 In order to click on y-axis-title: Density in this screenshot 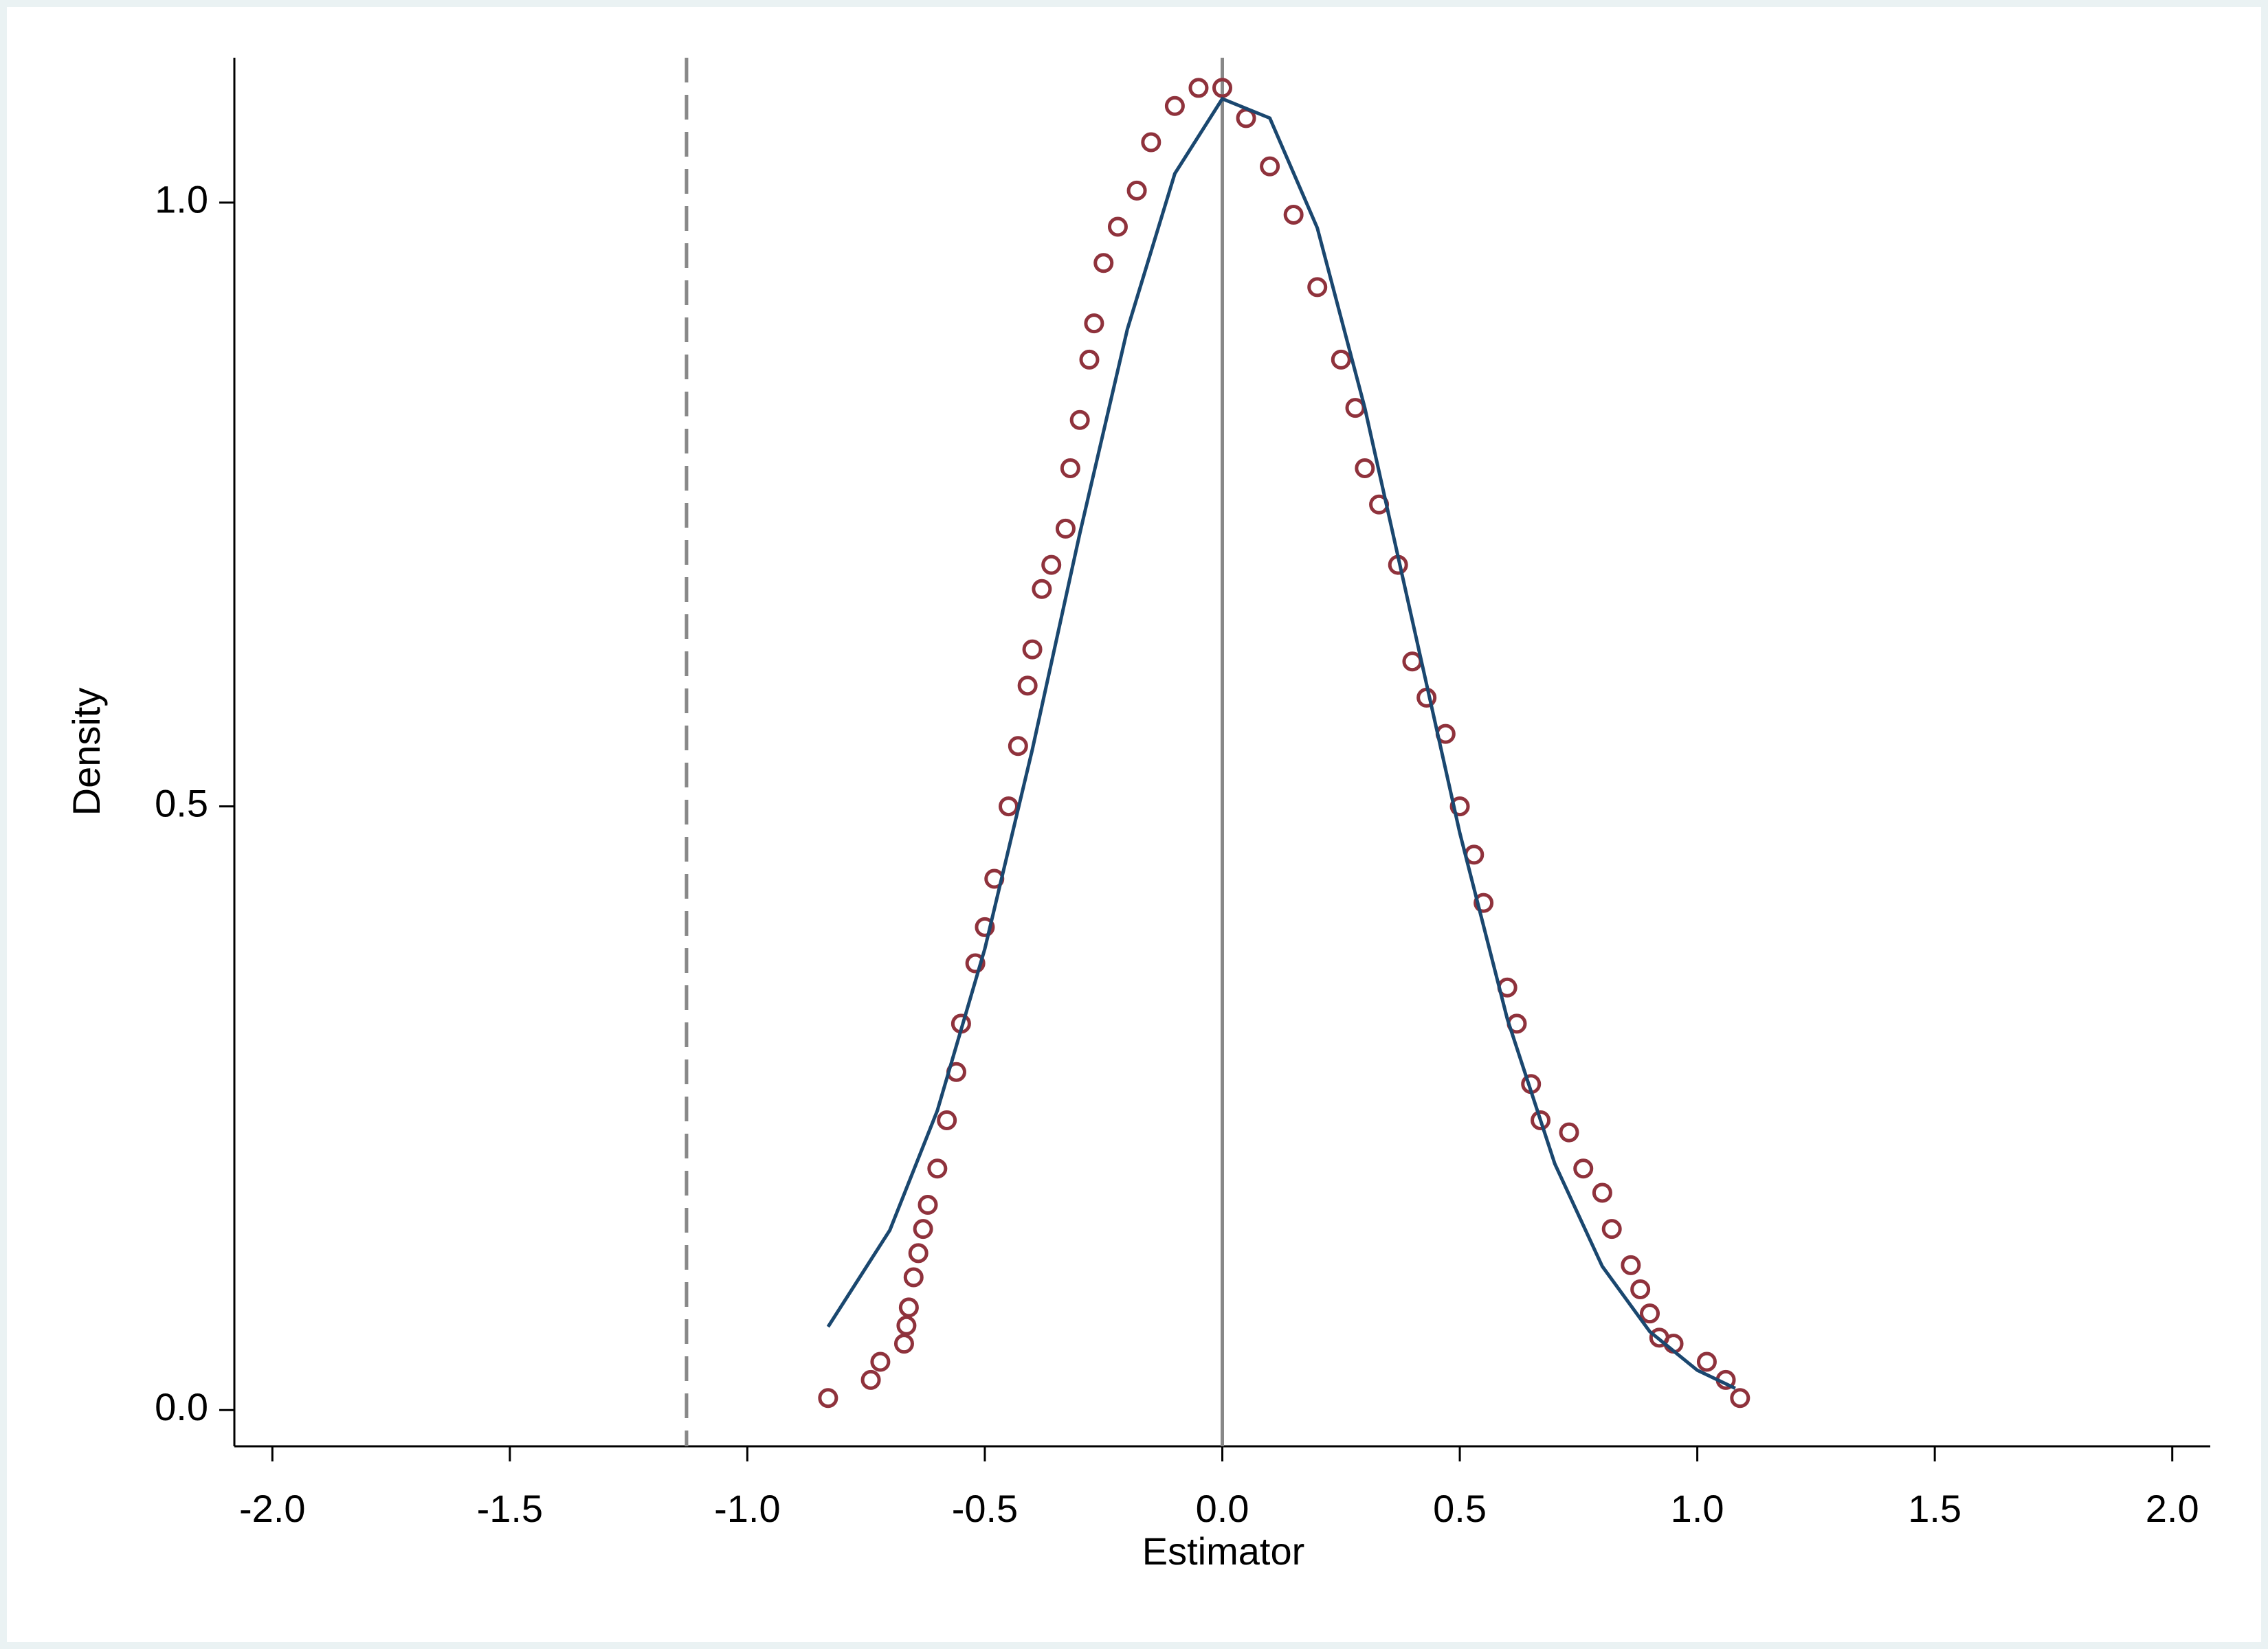, I will do `click(86, 752)`.